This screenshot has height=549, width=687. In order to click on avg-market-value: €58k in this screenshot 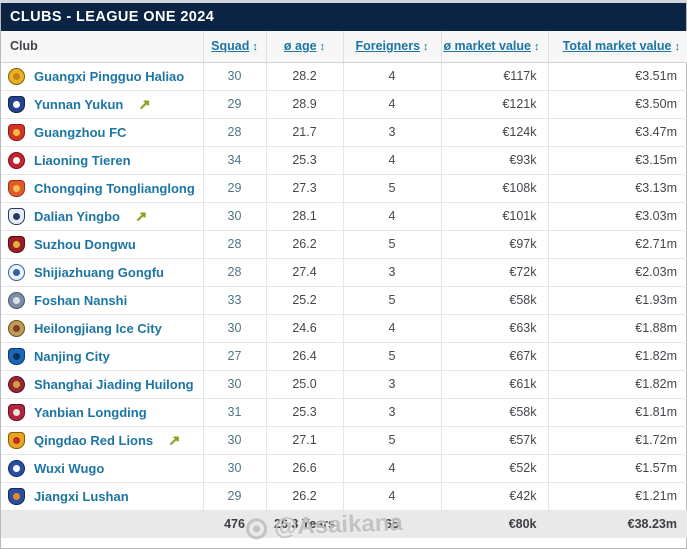, I will do `click(495, 412)`.